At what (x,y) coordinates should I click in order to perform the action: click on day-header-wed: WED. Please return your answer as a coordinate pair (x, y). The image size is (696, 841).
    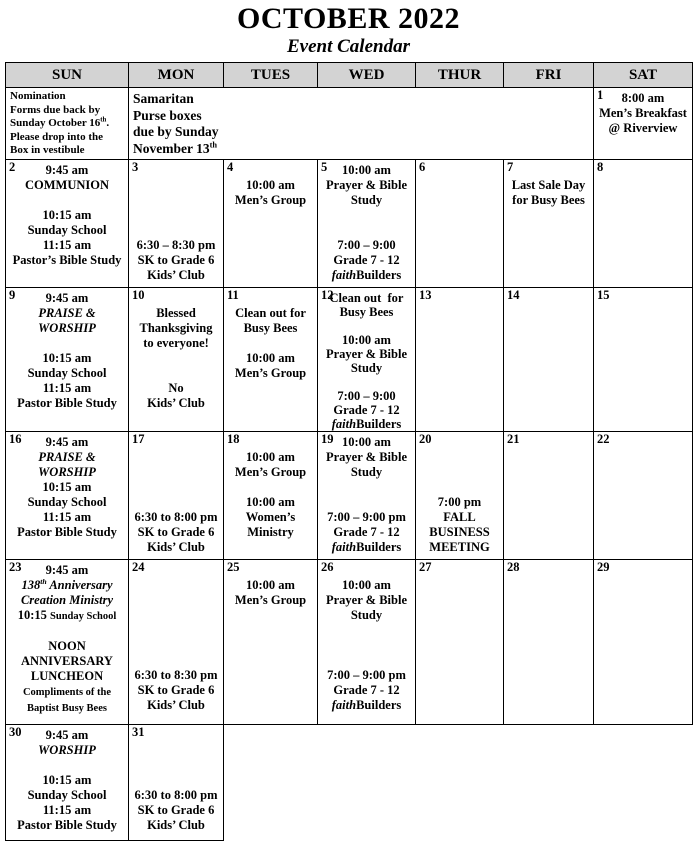
    Looking at the image, I should click on (366, 75).